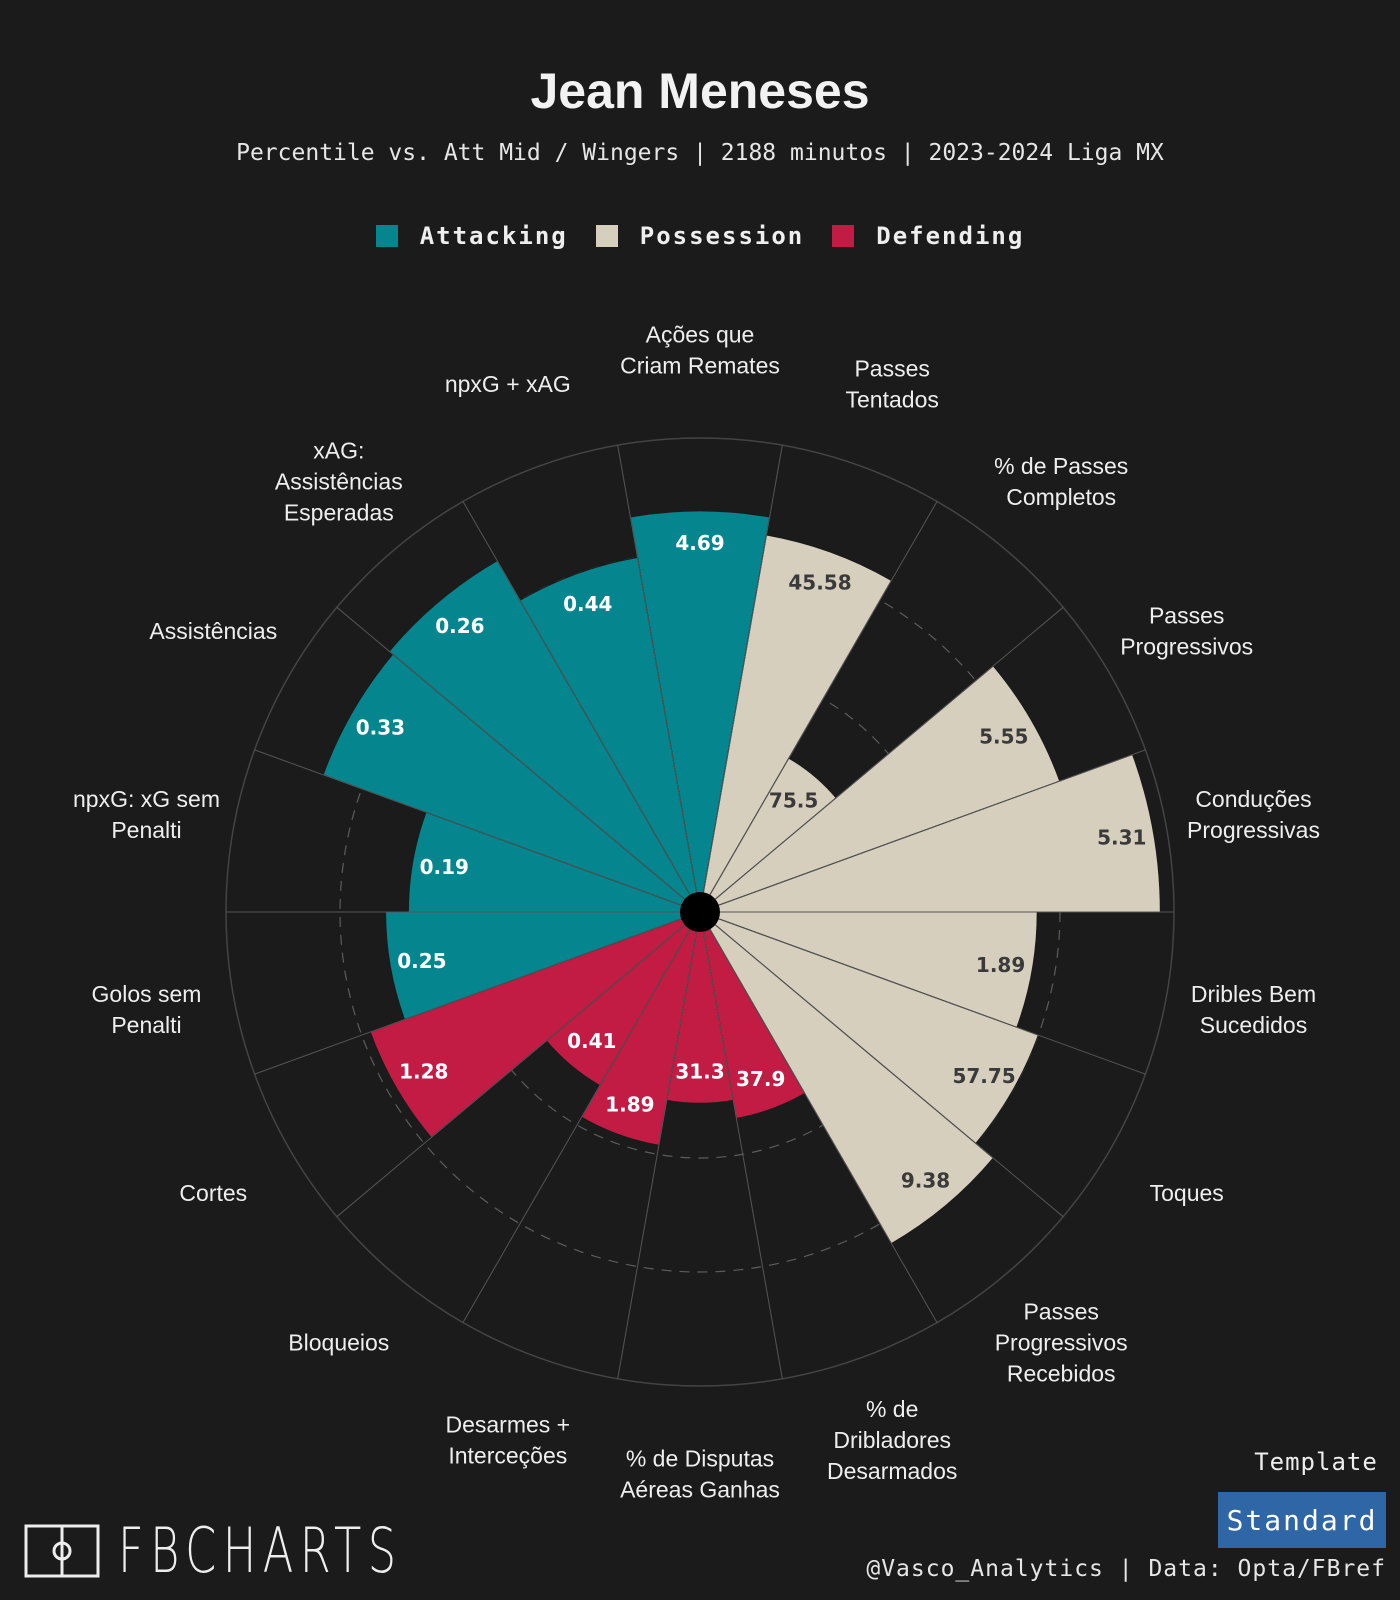  I want to click on legend-swatch-possession, so click(606, 236).